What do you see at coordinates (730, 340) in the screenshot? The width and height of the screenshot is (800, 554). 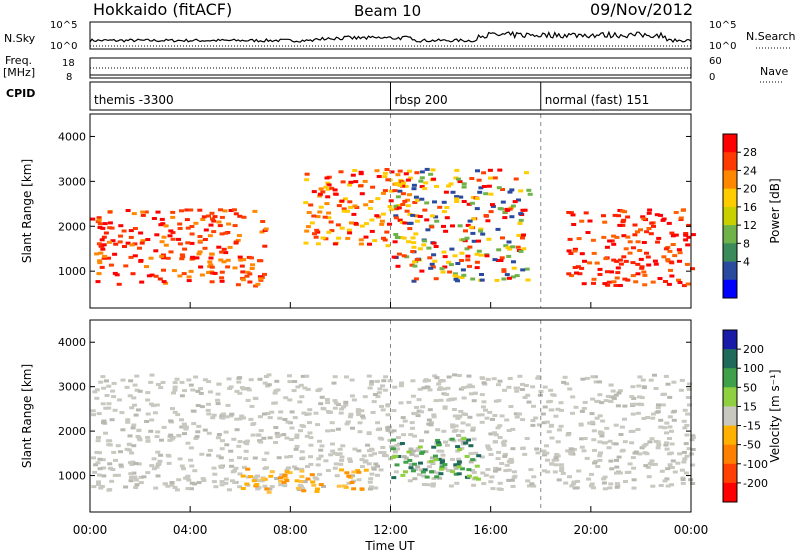 I see `velocity-colorbar-swatch` at bounding box center [730, 340].